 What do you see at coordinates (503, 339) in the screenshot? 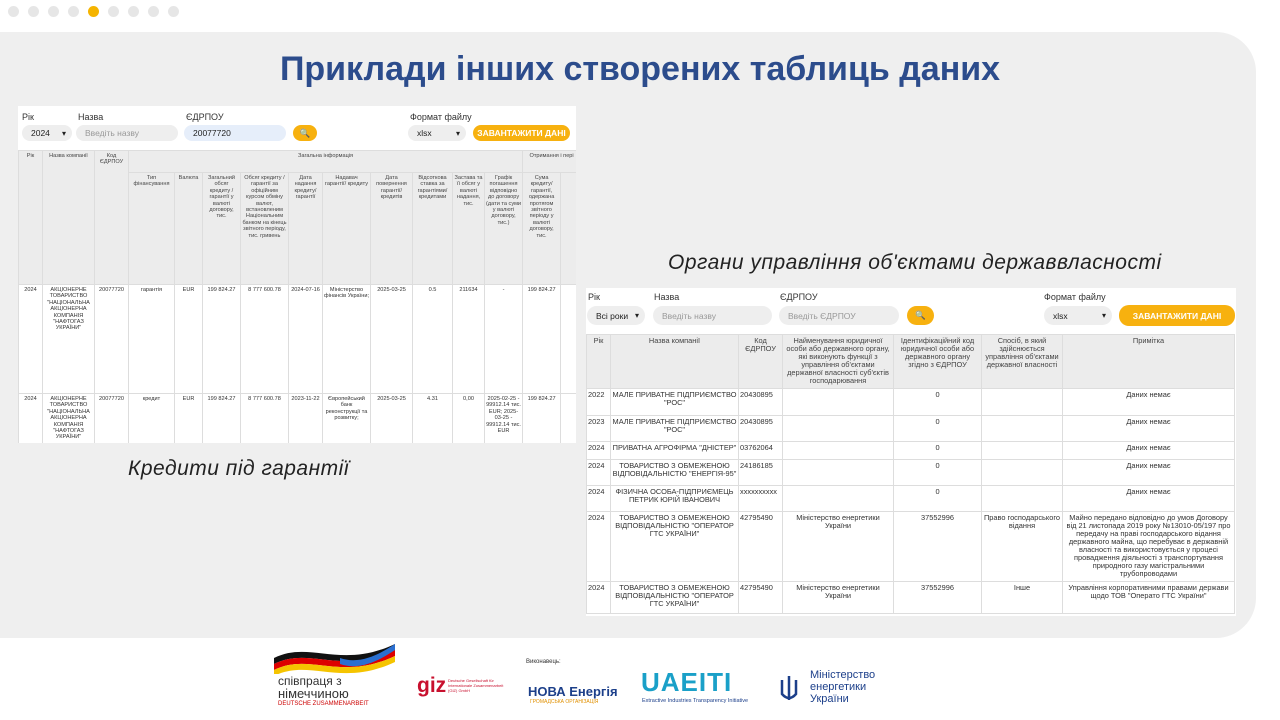
I see `cell: -` at bounding box center [503, 339].